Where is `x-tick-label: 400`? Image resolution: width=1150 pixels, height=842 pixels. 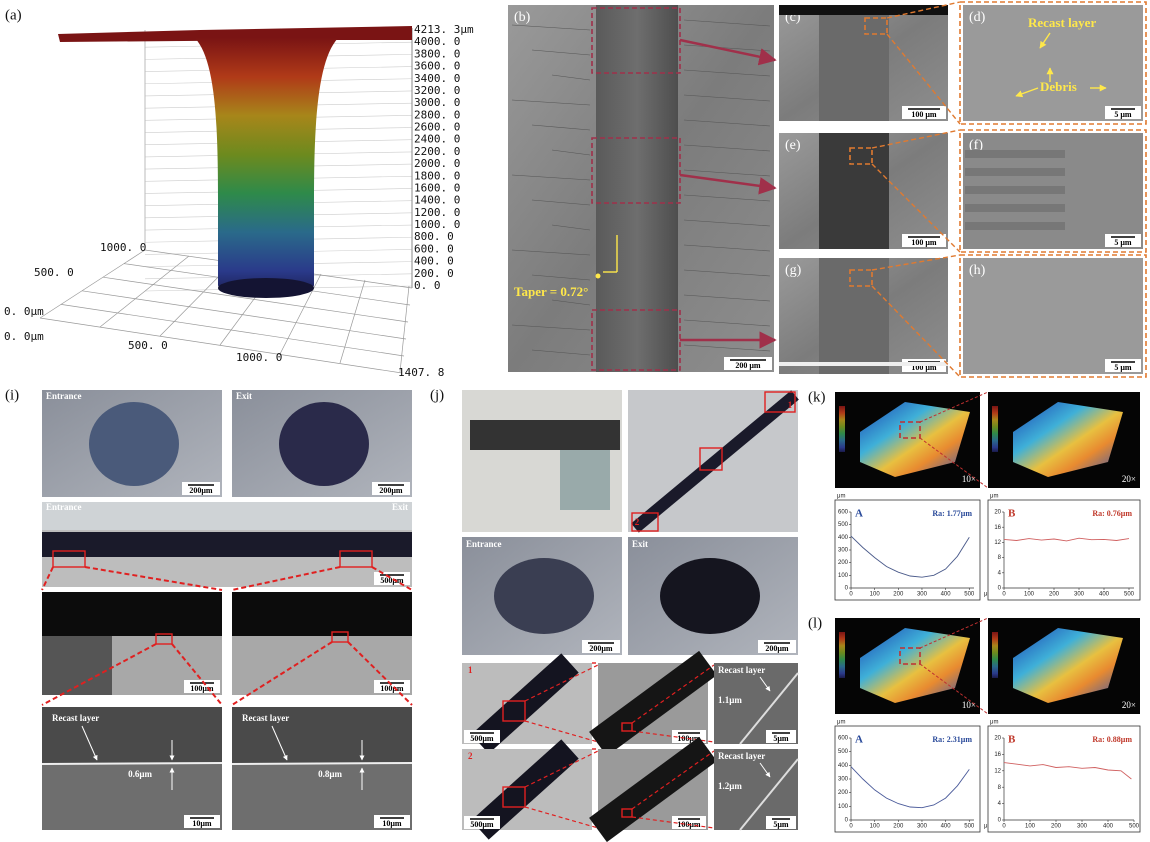 x-tick-label: 400 is located at coordinates (1108, 827).